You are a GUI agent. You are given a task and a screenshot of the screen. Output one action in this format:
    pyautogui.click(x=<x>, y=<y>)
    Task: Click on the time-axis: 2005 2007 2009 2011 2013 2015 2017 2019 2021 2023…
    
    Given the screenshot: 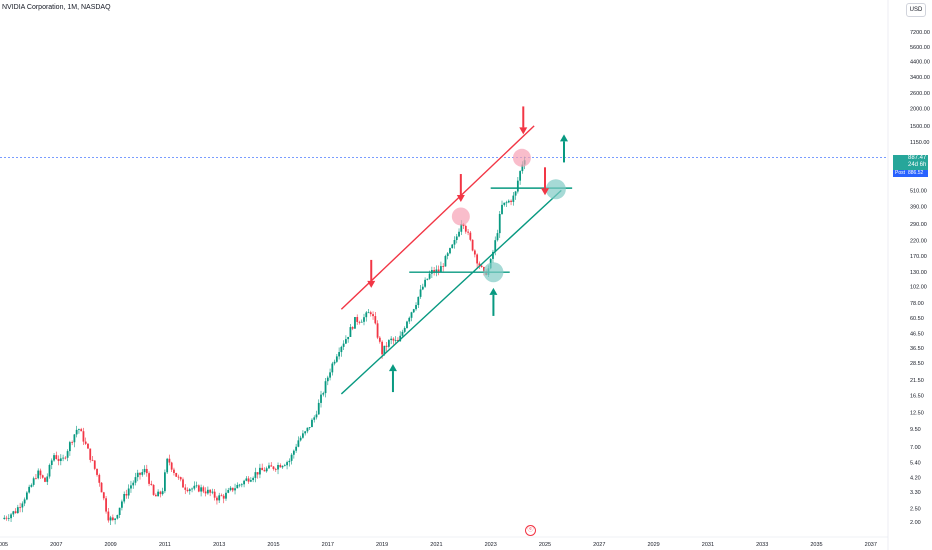 What is the action you would take?
    pyautogui.click(x=444, y=542)
    